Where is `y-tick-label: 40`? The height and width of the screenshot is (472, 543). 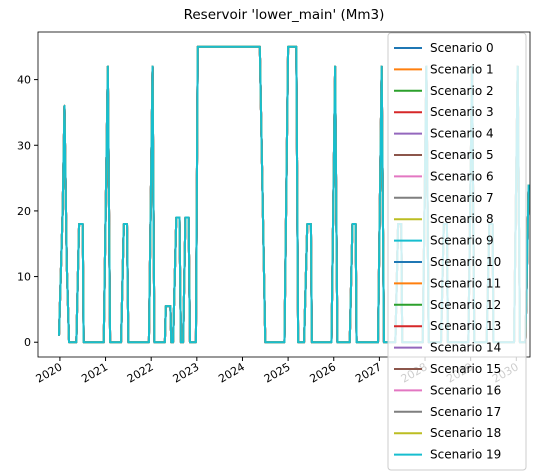
y-tick-label: 40 is located at coordinates (24, 80).